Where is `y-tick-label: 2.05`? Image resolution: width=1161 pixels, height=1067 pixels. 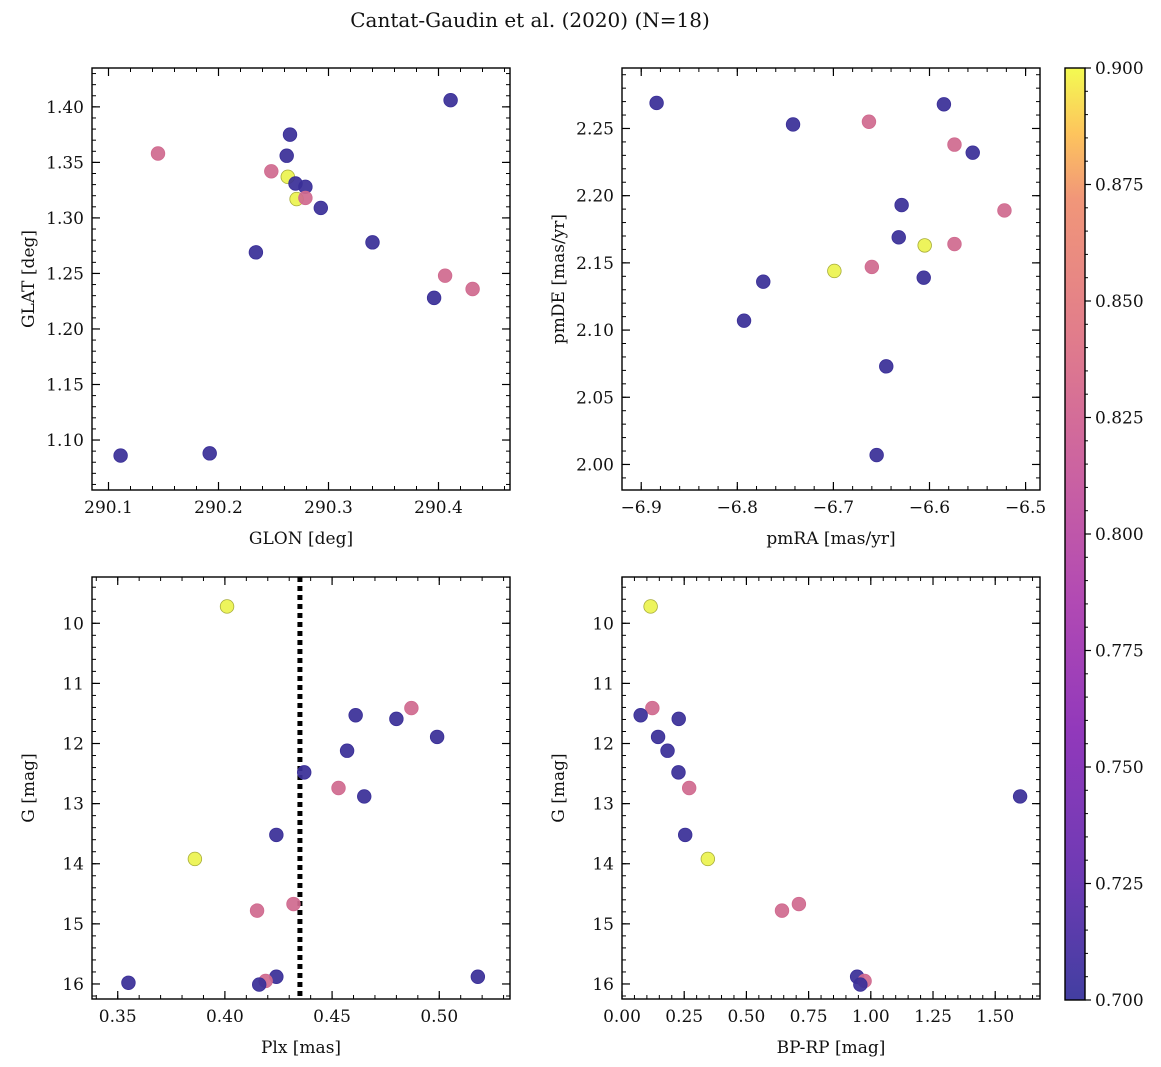 y-tick-label: 2.05 is located at coordinates (595, 398).